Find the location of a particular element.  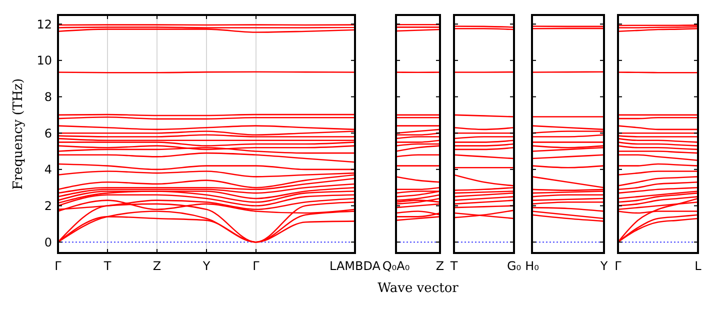

y-tick-label: 2 is located at coordinates (48, 205).